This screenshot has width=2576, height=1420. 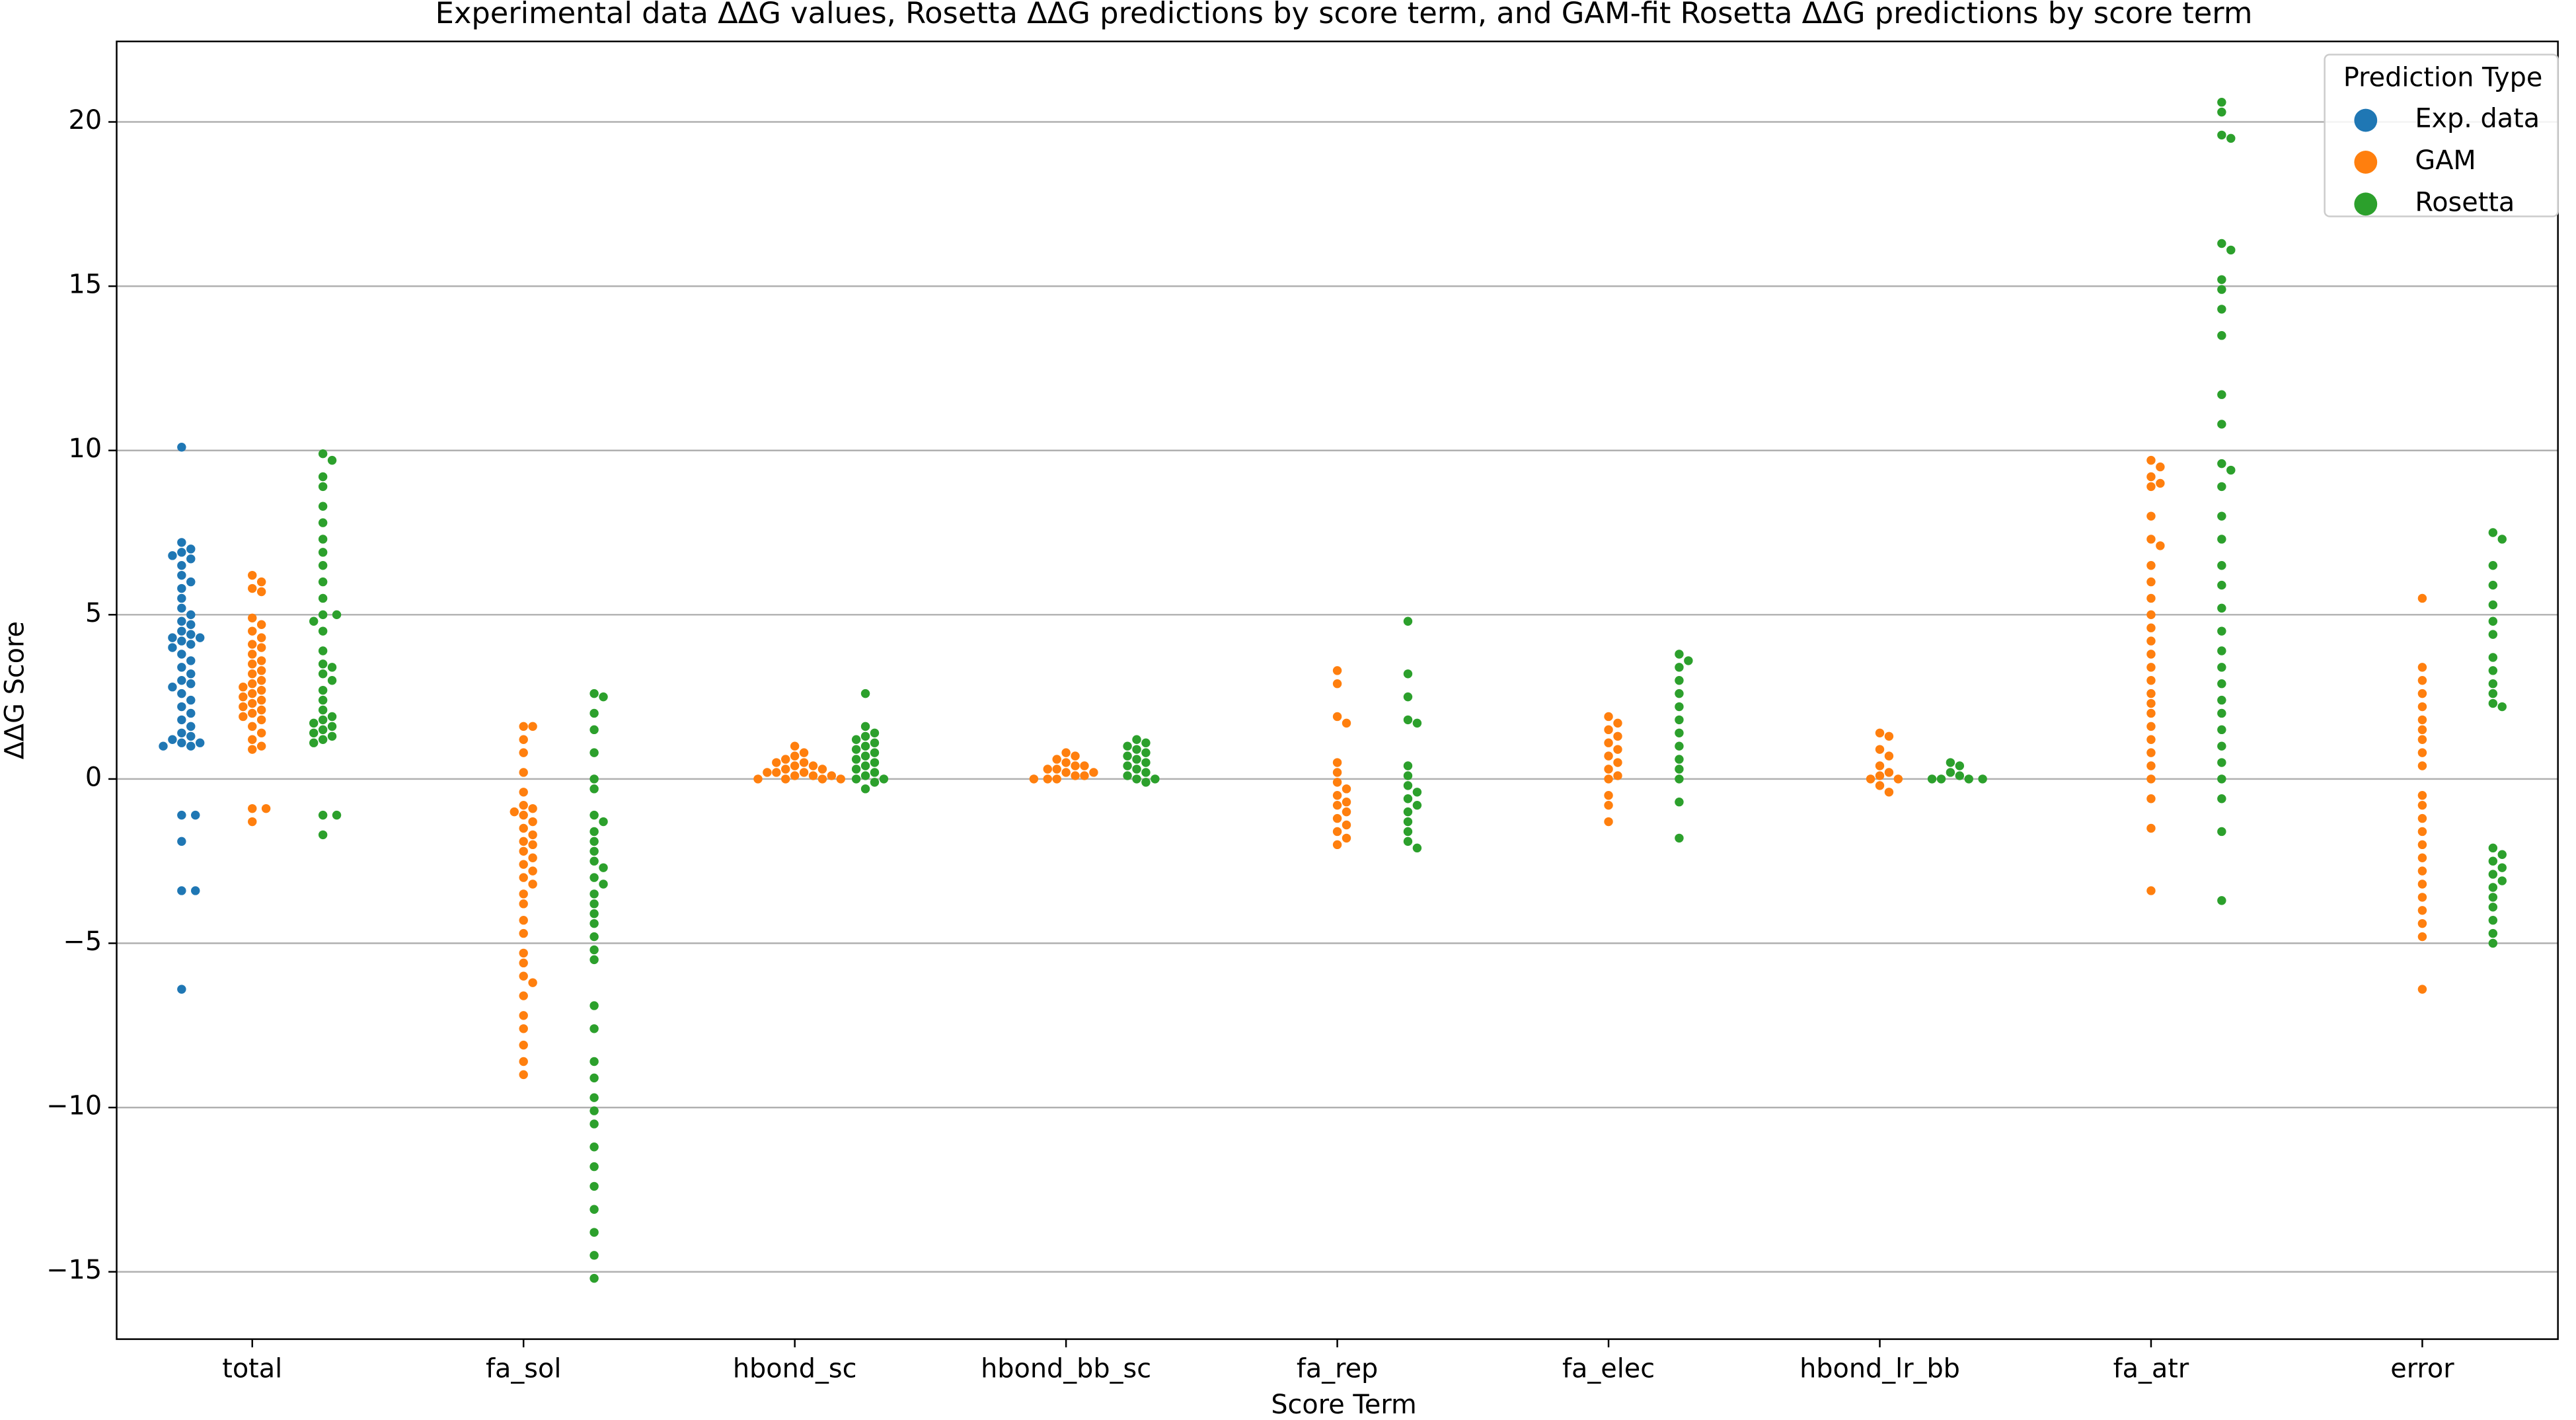 What do you see at coordinates (15, 690) in the screenshot?
I see `y-axis-label: ΔΔG Score` at bounding box center [15, 690].